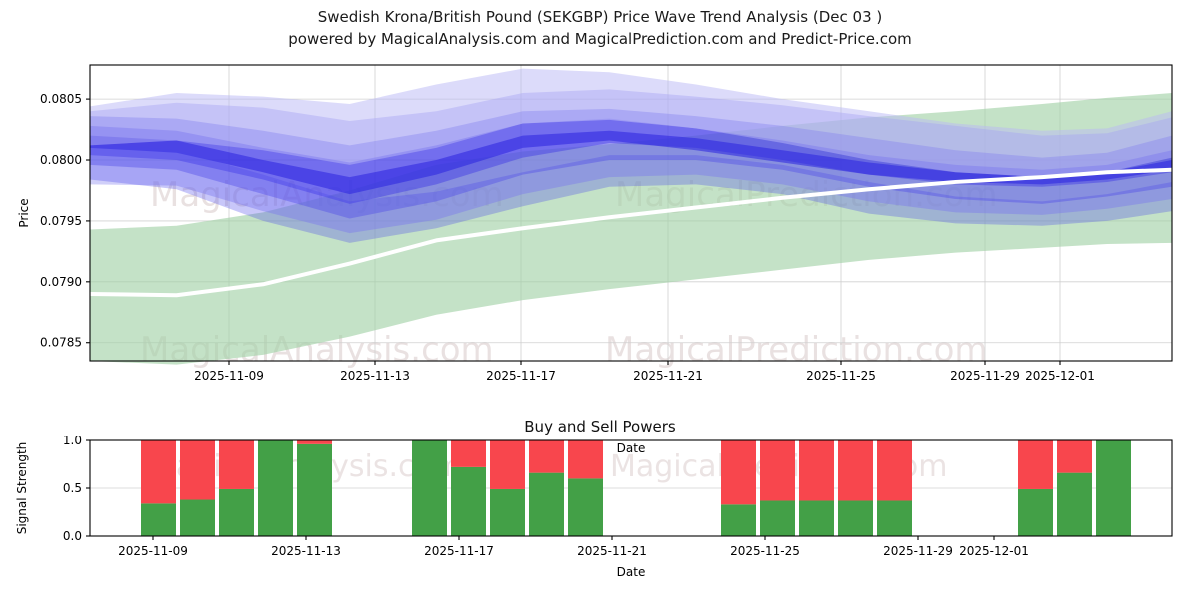  Describe the element at coordinates (72, 488) in the screenshot. I see `y-tick-label: 0.5` at that location.